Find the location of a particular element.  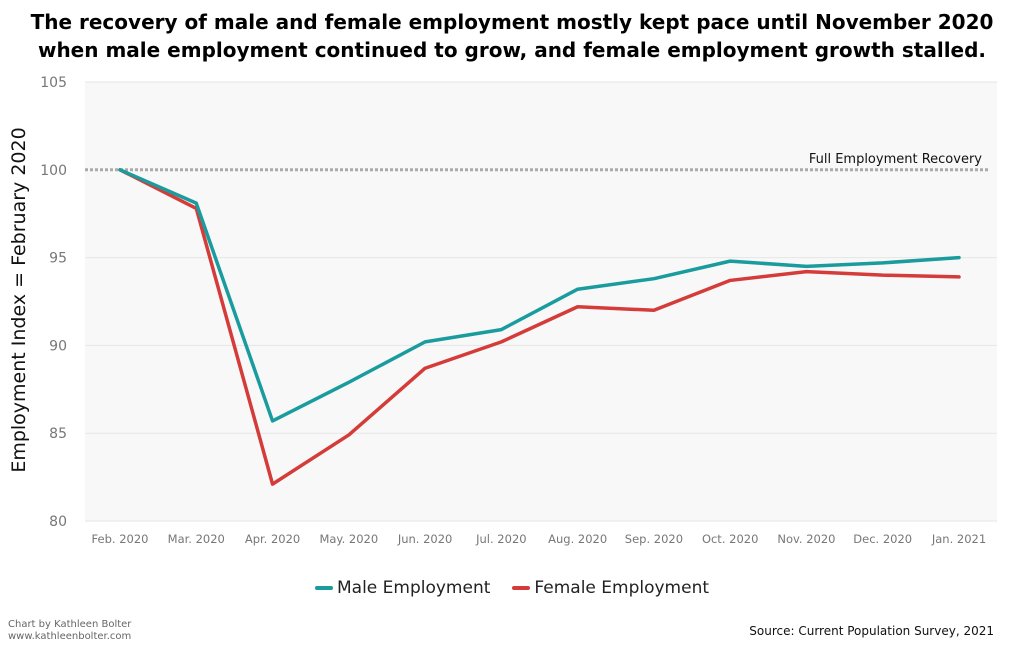

legend-item-male: Male Employment is located at coordinates (402, 588).